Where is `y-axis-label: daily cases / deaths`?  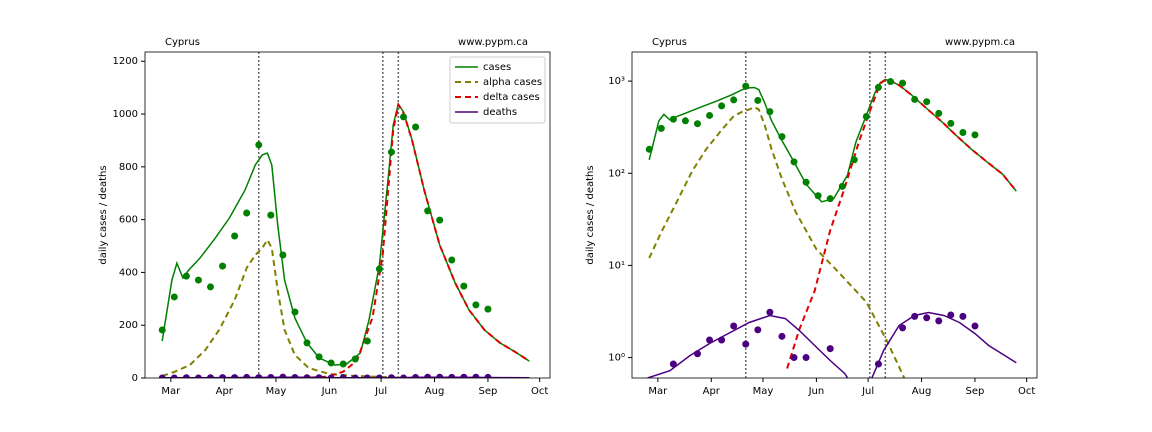 y-axis-label: daily cases / deaths is located at coordinates (103, 214).